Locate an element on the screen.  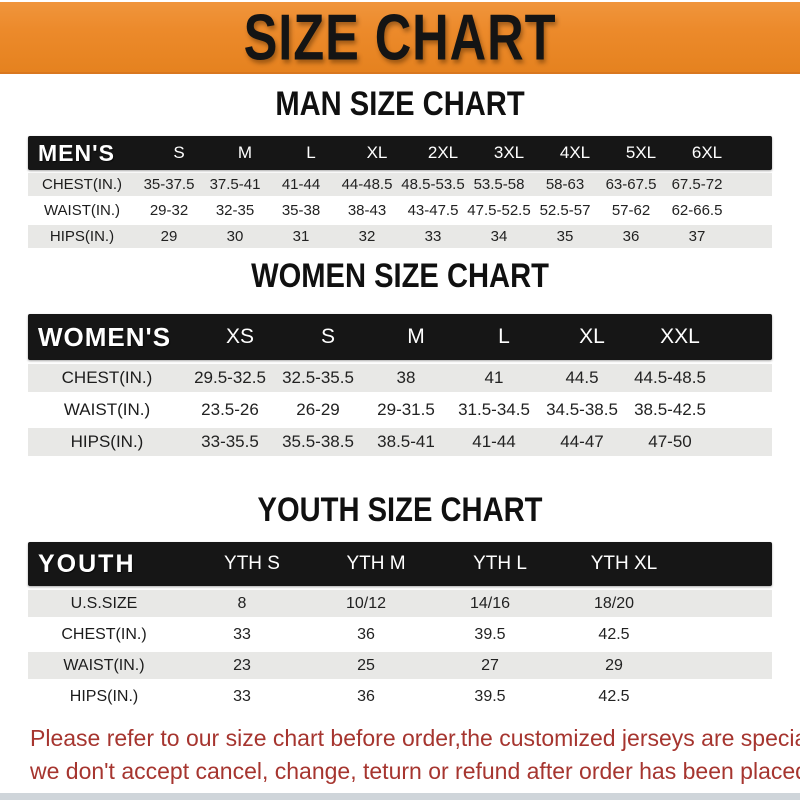
men-cell-value: 62-66.5 is located at coordinates (697, 210).